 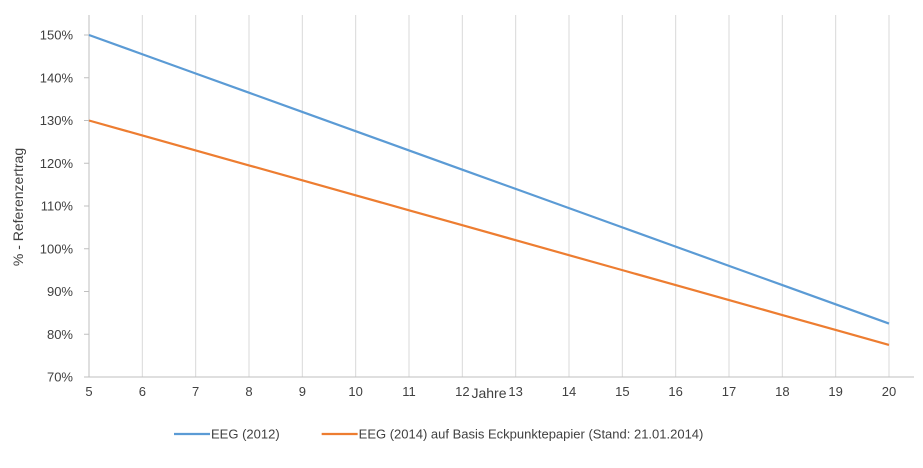 What do you see at coordinates (835, 391) in the screenshot?
I see `x-tick-label: 19` at bounding box center [835, 391].